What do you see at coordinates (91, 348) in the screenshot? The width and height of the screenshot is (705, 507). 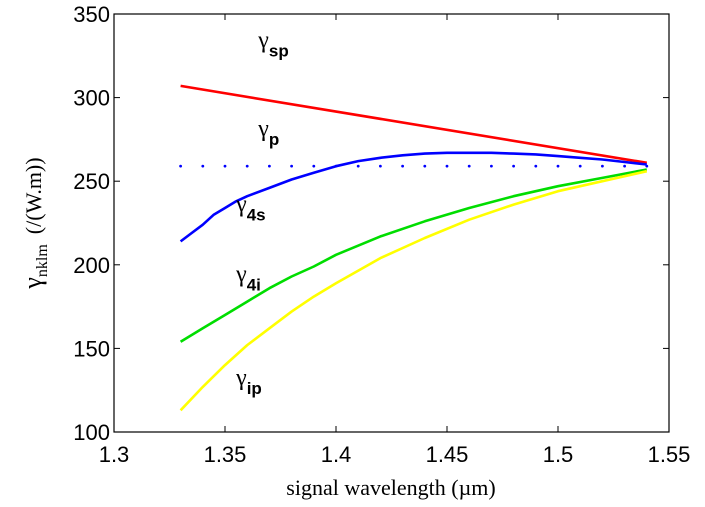 I see `y-tick-label: 150` at bounding box center [91, 348].